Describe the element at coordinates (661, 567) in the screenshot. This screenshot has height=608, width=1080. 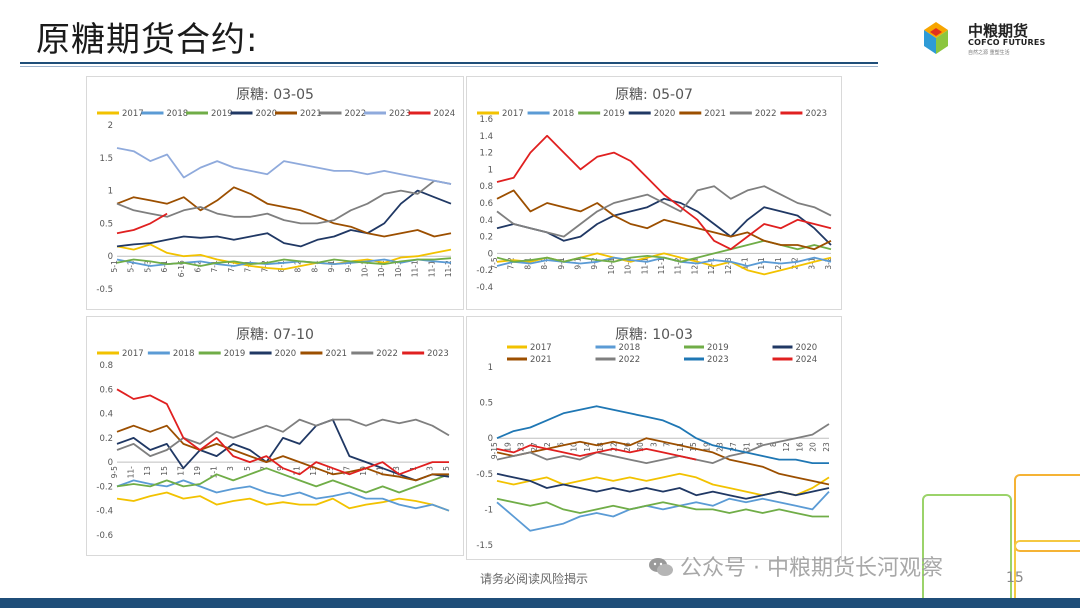
I see `wechat-icon` at that location.